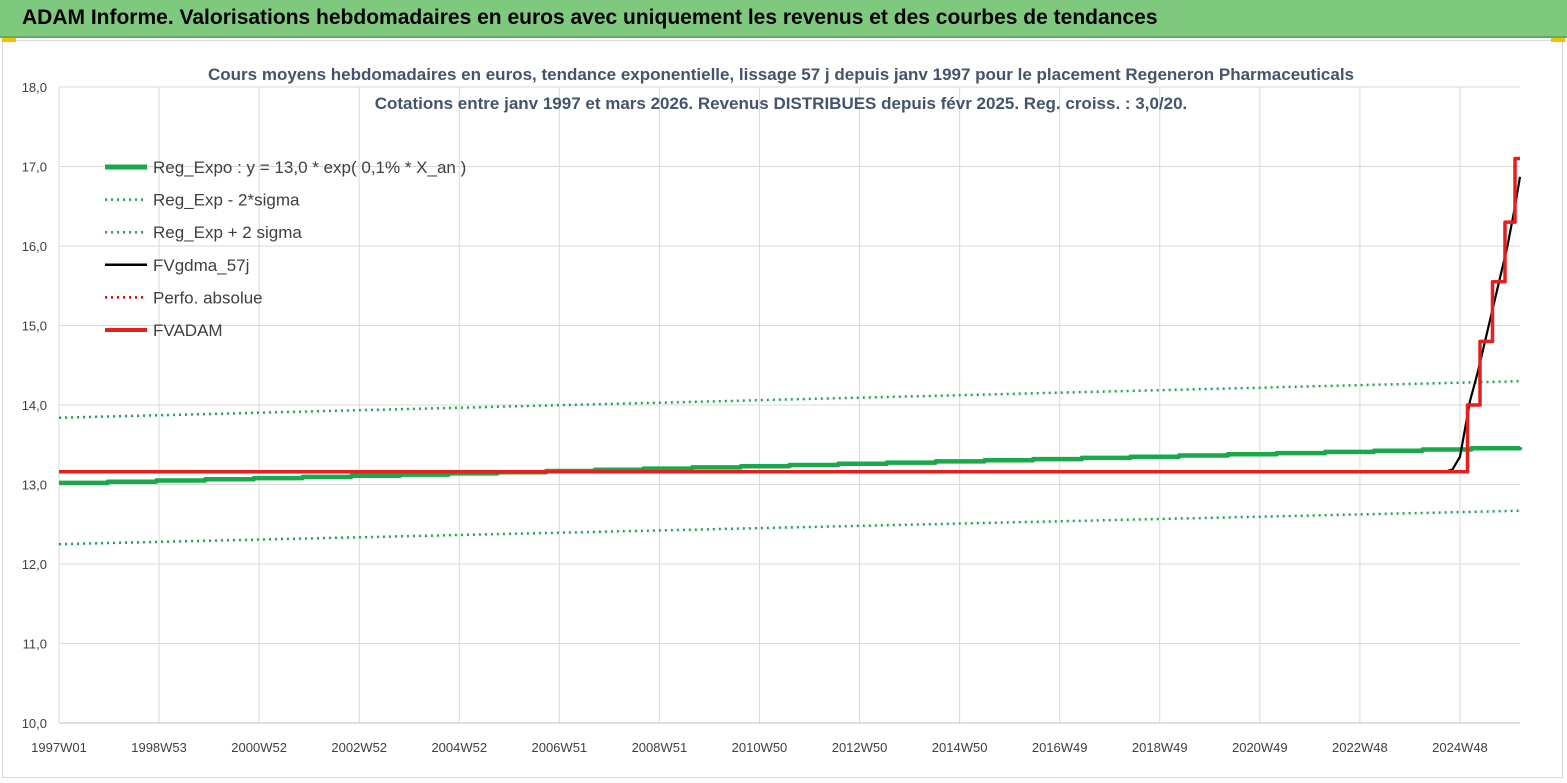  What do you see at coordinates (1260, 747) in the screenshot?
I see `x-tick-label: 2020W49` at bounding box center [1260, 747].